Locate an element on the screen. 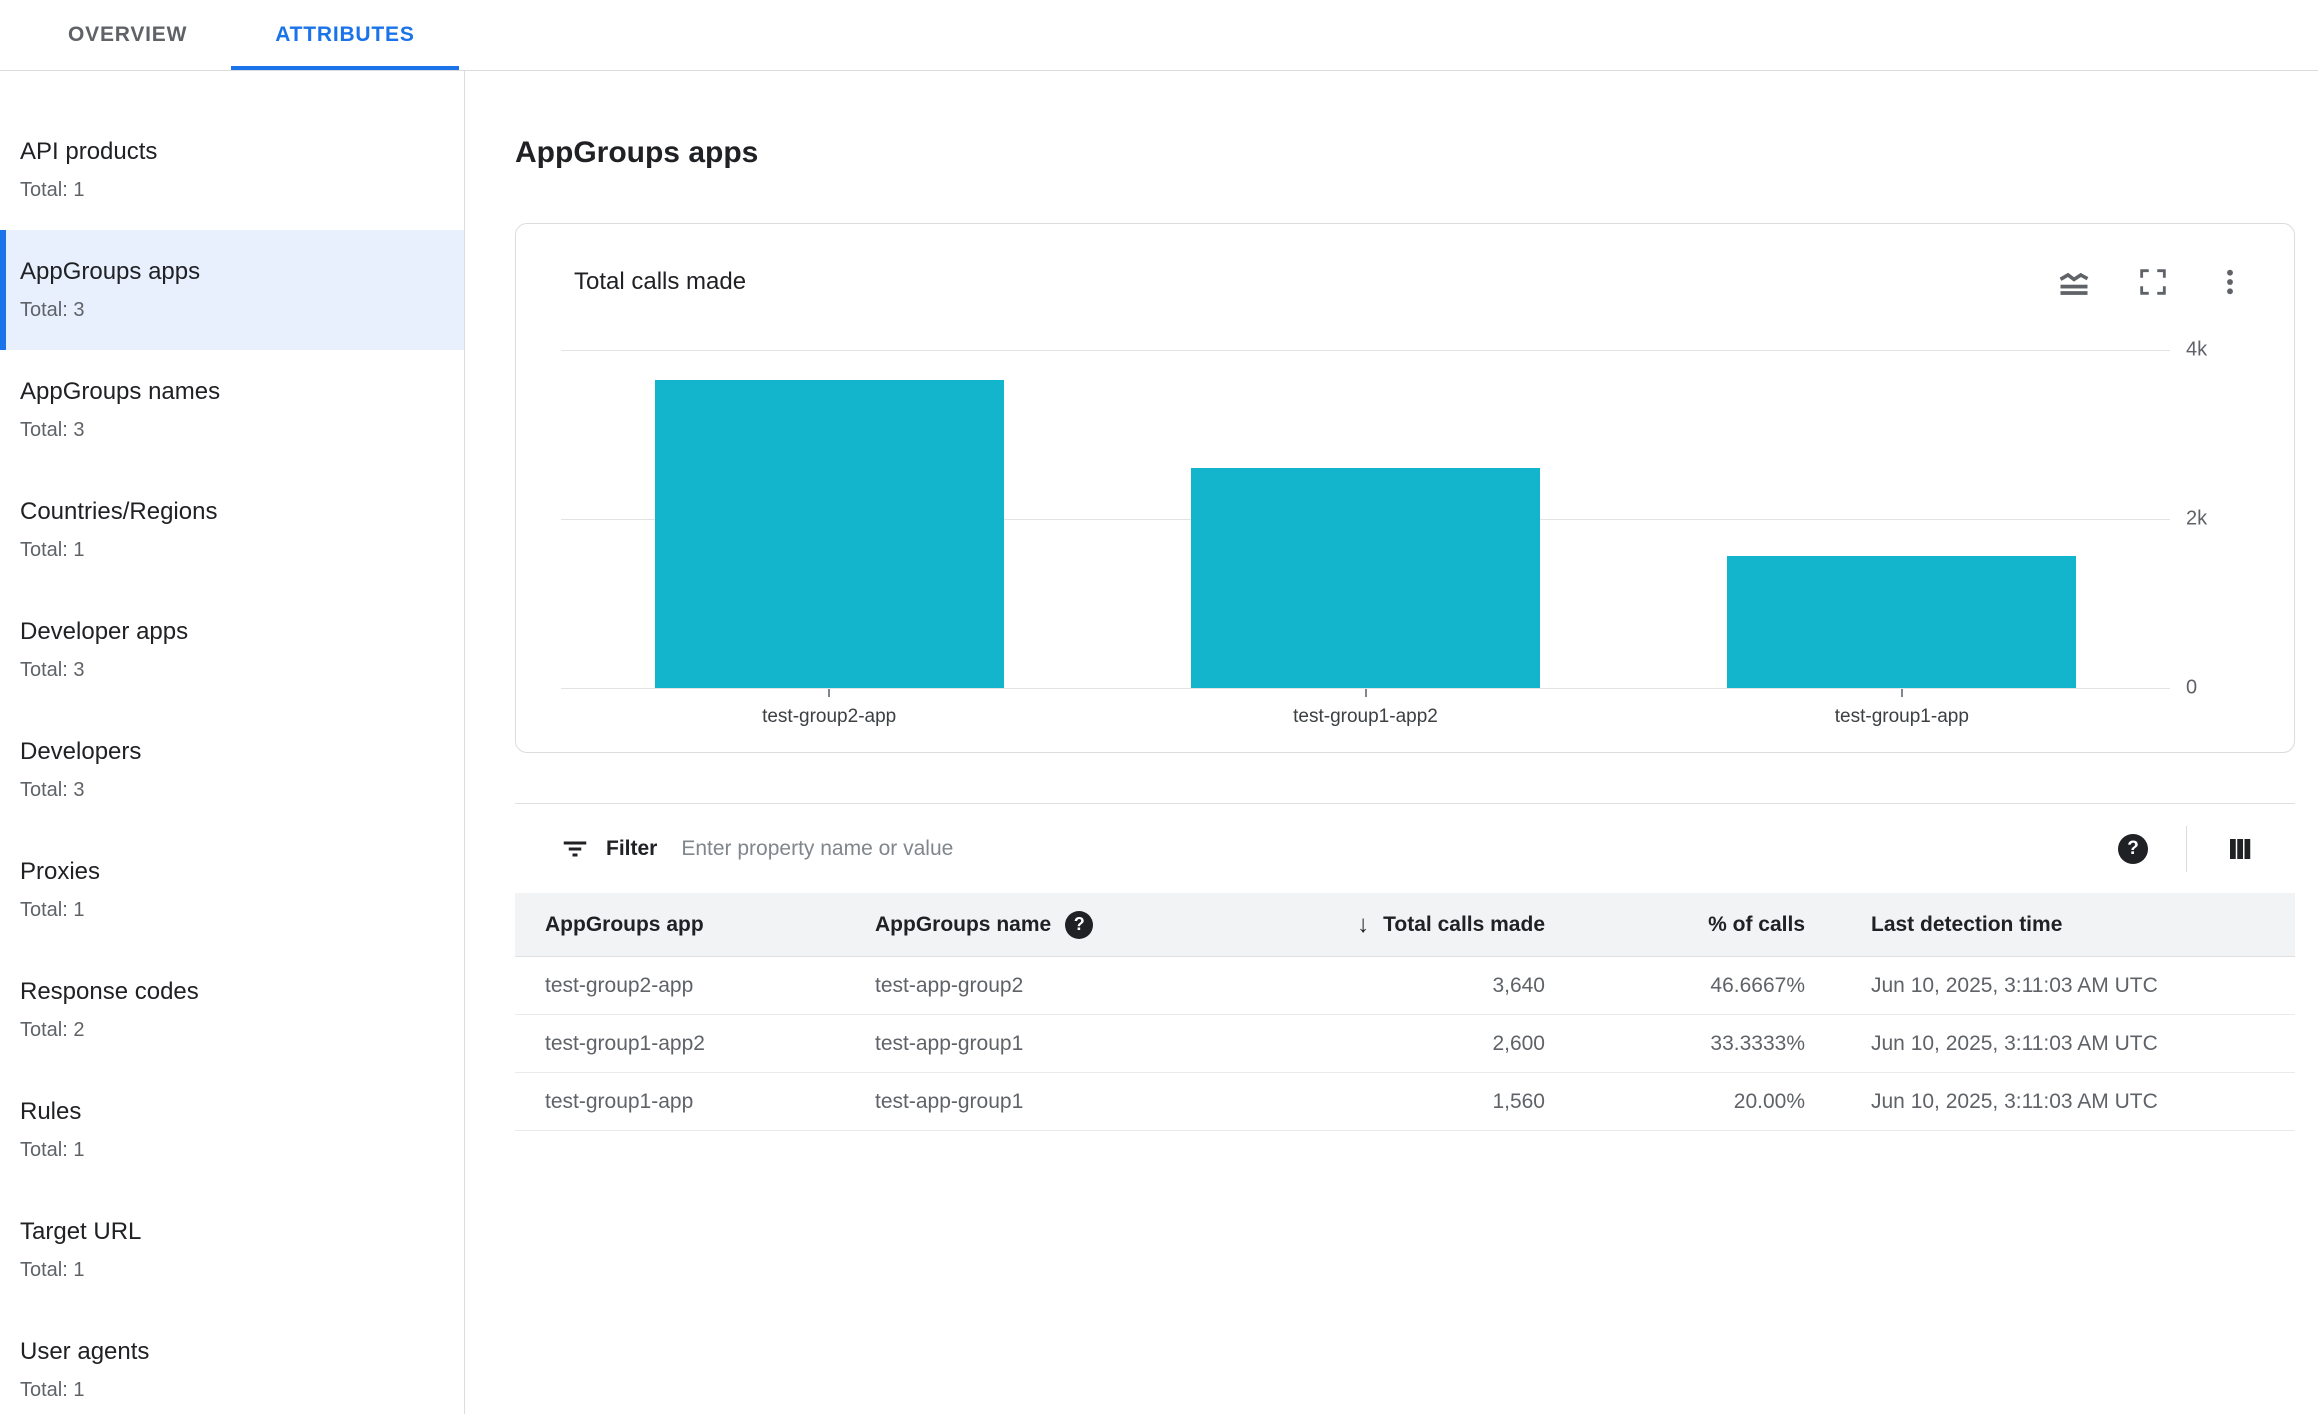  sidebar-item-appgroups-apps: AppGroups apps Total: 3 is located at coordinates (232, 290).